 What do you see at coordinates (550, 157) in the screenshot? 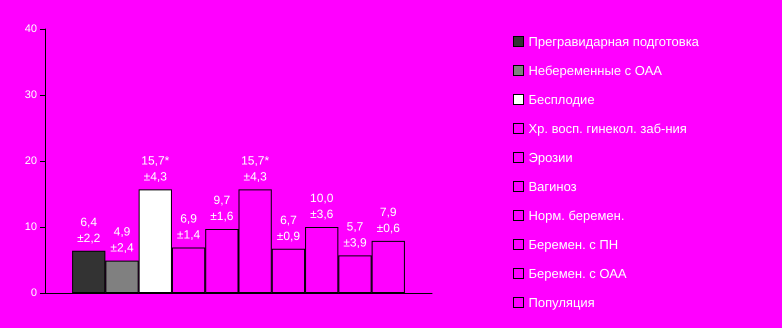
I see `legend-label: Эрозии` at bounding box center [550, 157].